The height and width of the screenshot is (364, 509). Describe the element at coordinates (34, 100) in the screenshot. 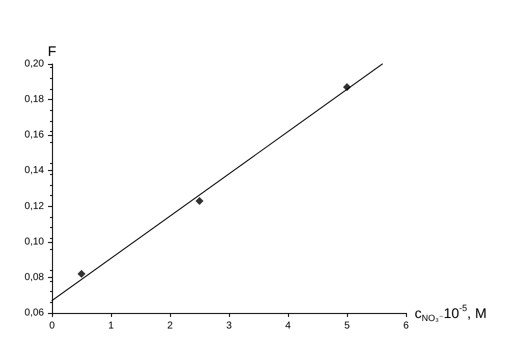

I see `y-tick-label: 0,18` at that location.